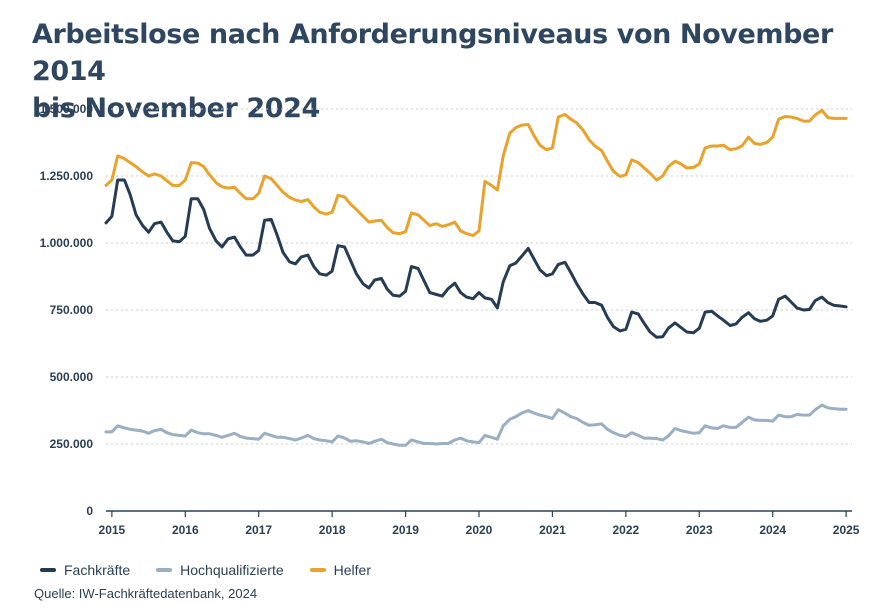  Describe the element at coordinates (625, 530) in the screenshot. I see `x-tick-label: 2022` at that location.